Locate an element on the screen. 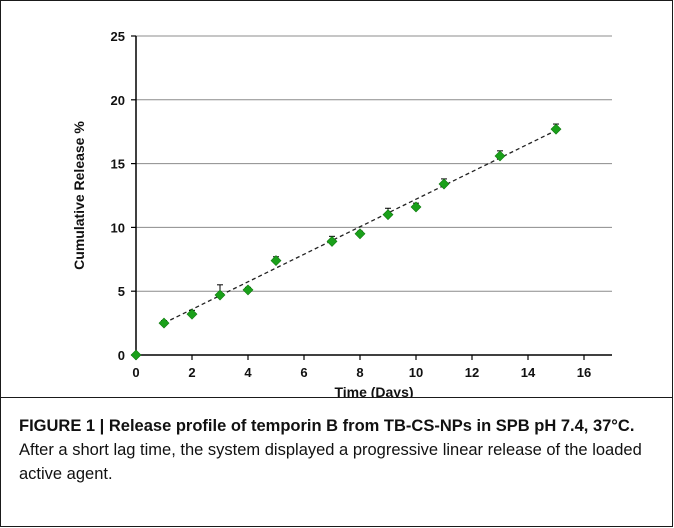  y-tick-label: 0 is located at coordinates (121, 355).